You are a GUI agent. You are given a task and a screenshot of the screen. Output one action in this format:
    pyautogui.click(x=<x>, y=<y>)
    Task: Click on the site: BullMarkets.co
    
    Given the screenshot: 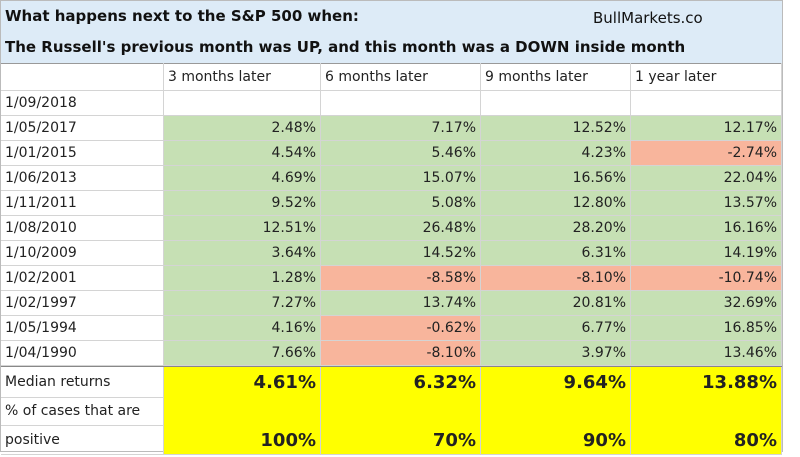 What is the action you would take?
    pyautogui.click(x=648, y=18)
    